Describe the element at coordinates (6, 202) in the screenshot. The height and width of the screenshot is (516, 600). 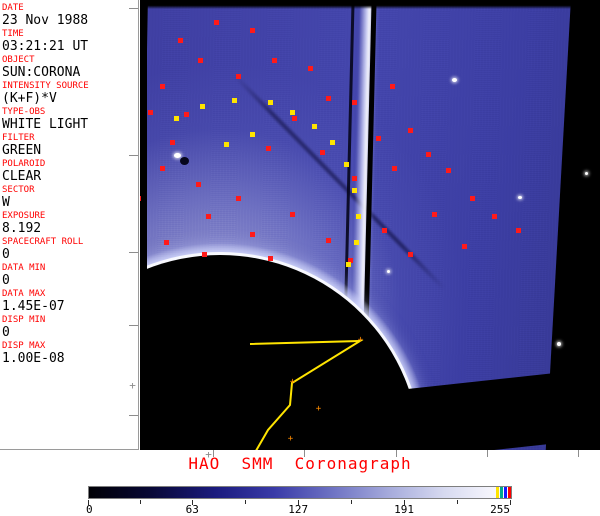
I see `field-value: W` at that location.